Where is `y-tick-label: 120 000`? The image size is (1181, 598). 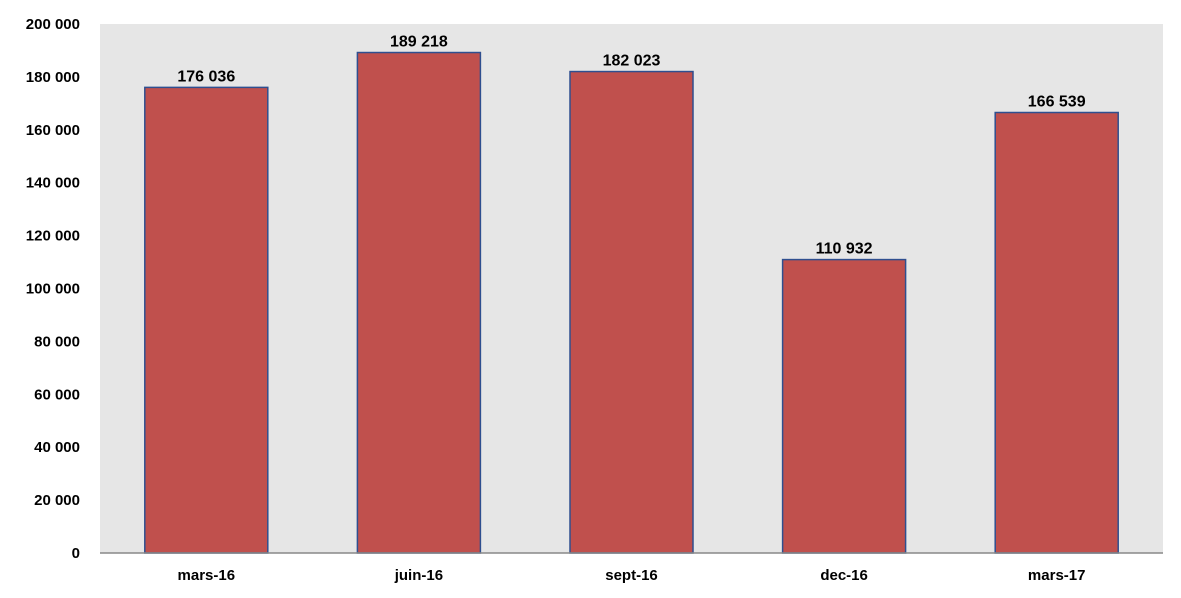 y-tick-label: 120 000 is located at coordinates (53, 236).